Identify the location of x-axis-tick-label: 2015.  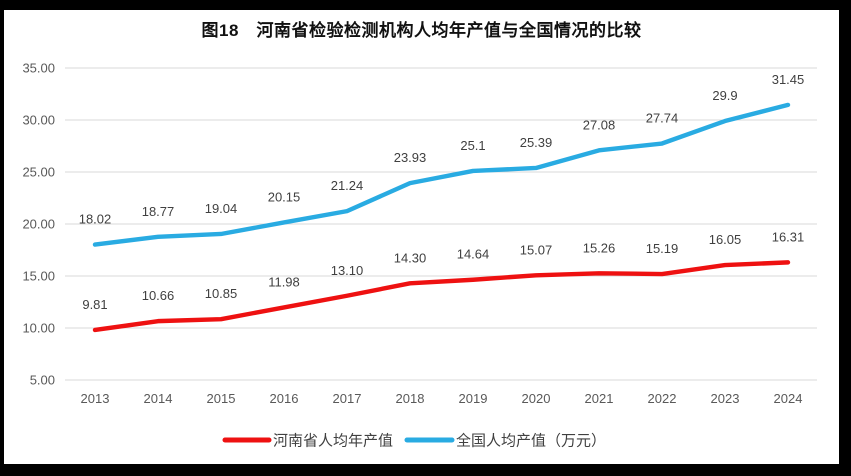
(221, 398).